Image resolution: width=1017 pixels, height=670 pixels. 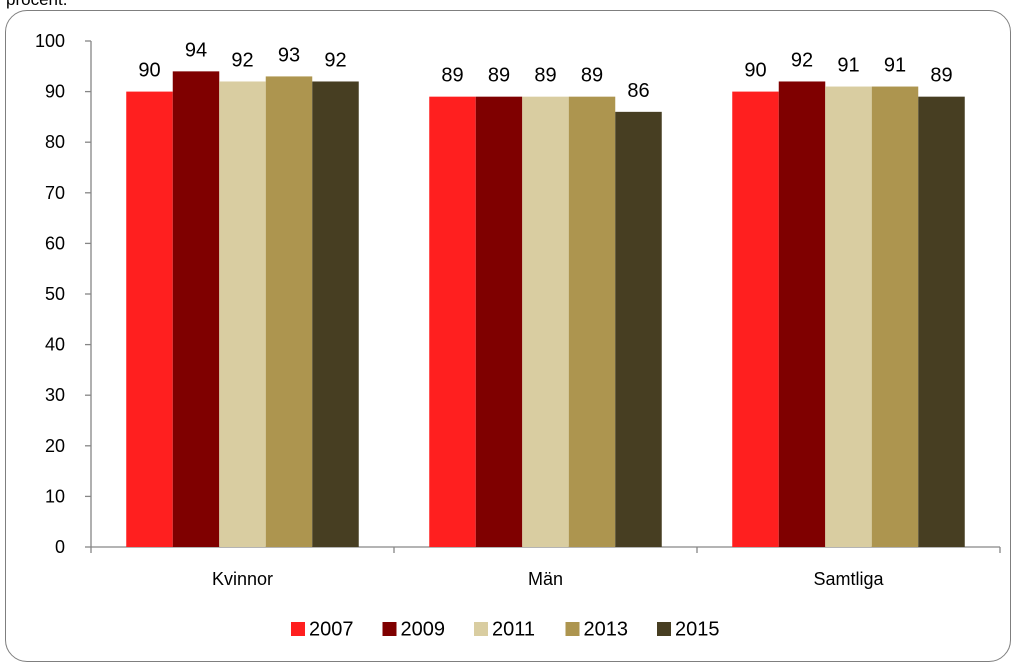 I want to click on y-tick-label: 20, so click(x=55, y=446).